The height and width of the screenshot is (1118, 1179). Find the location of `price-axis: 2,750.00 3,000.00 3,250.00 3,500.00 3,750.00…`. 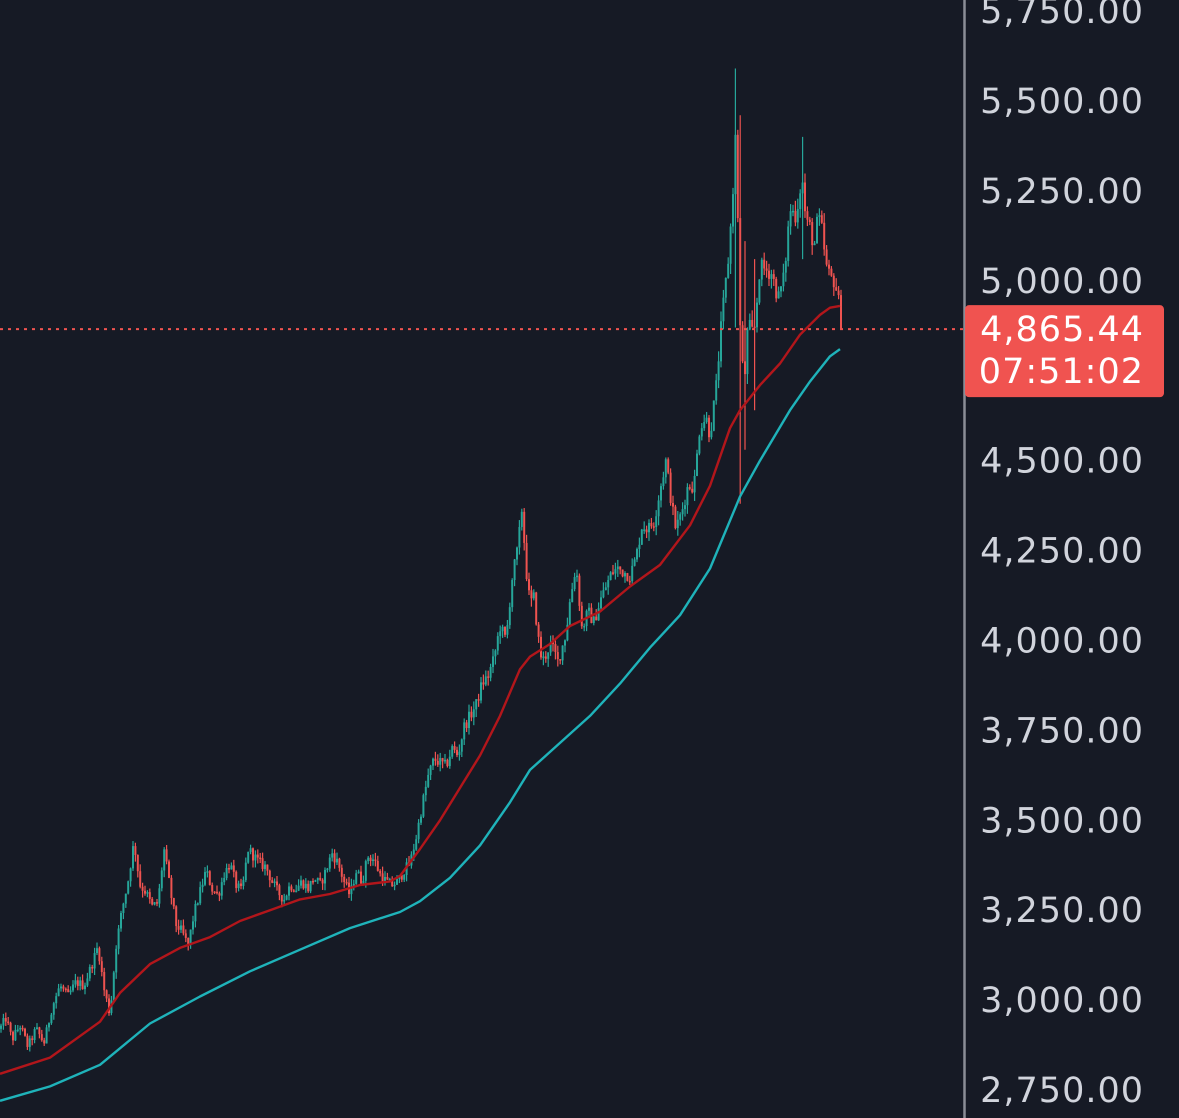

price-axis: 2,750.00 3,000.00 3,250.00 3,500.00 3,750.00… is located at coordinates (1062, 555).